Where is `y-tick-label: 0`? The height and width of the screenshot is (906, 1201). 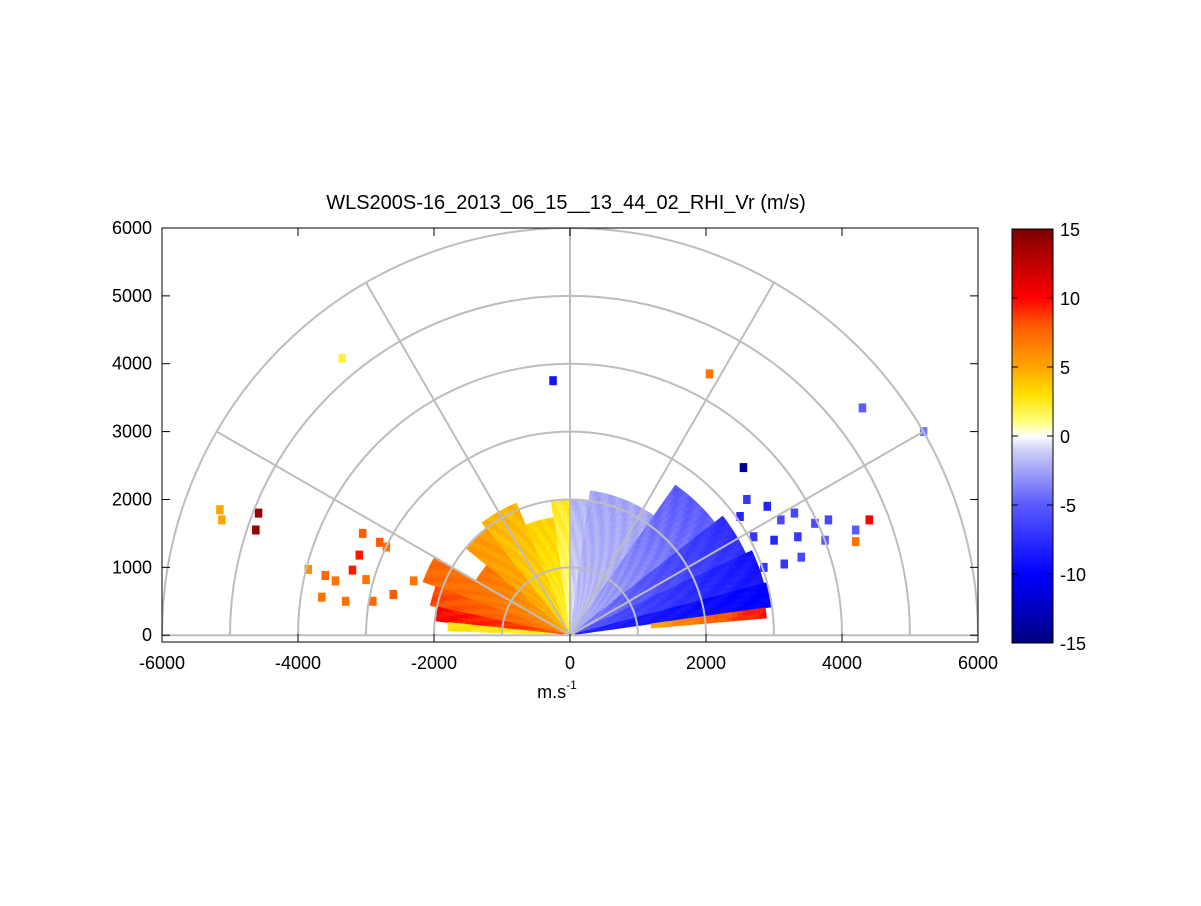
y-tick-label: 0 is located at coordinates (147, 635).